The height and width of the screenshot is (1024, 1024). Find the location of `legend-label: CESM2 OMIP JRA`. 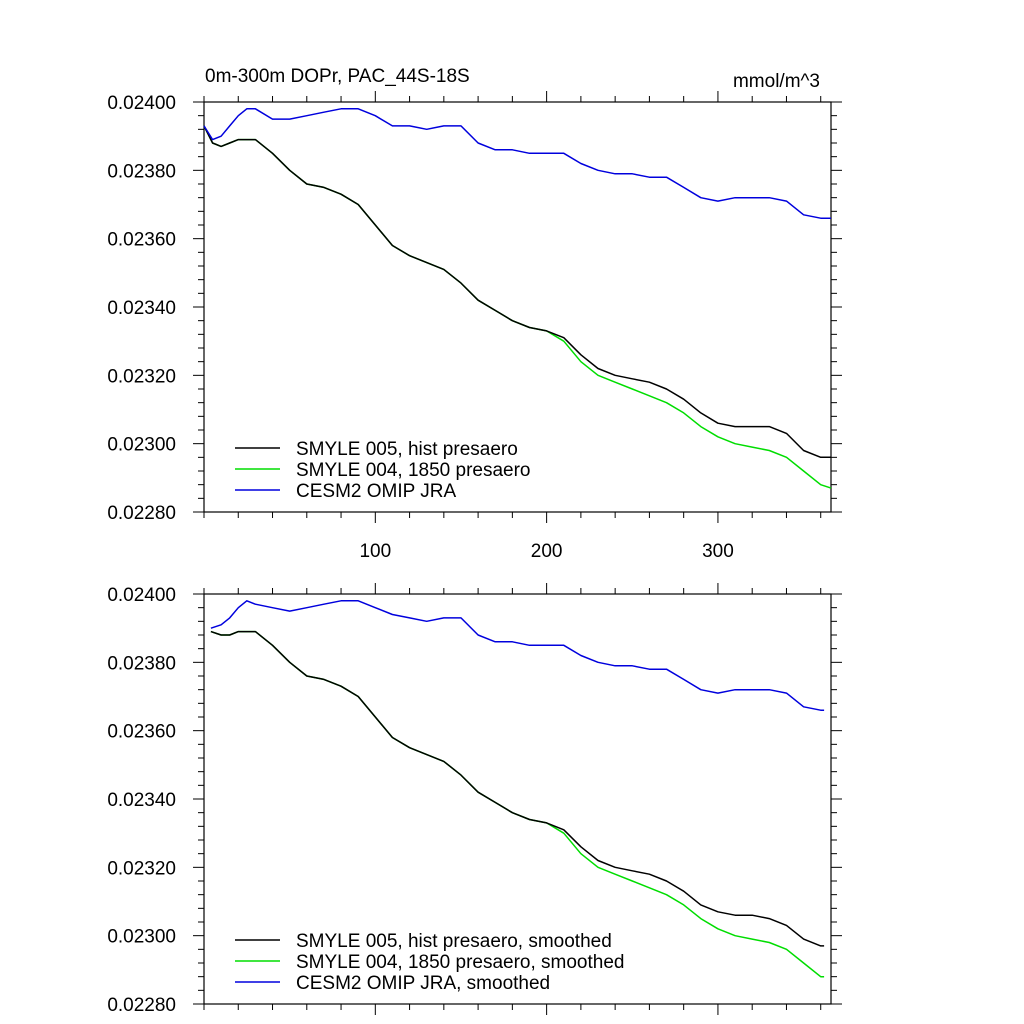

legend-label: CESM2 OMIP JRA is located at coordinates (376, 491).